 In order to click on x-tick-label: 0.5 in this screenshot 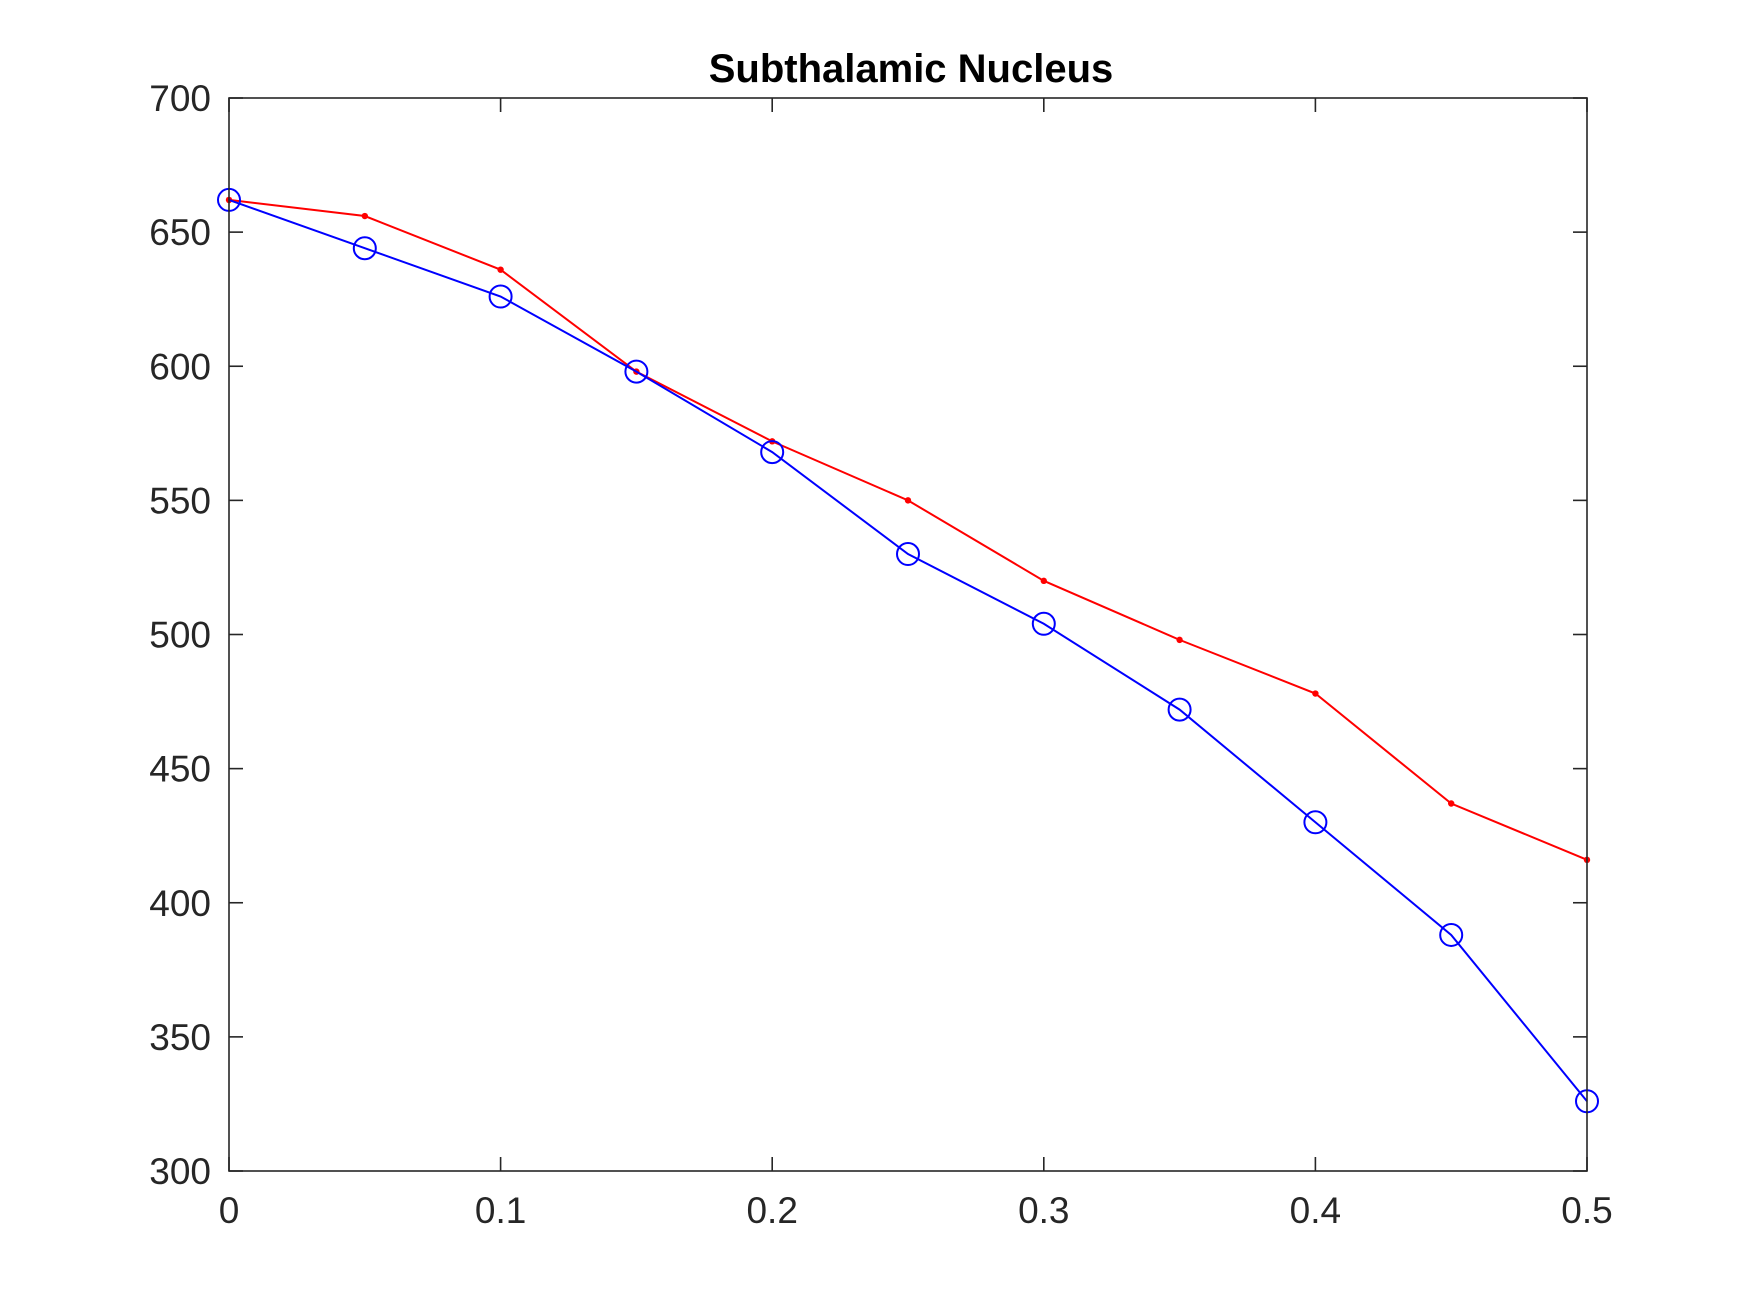, I will do `click(1586, 1210)`.